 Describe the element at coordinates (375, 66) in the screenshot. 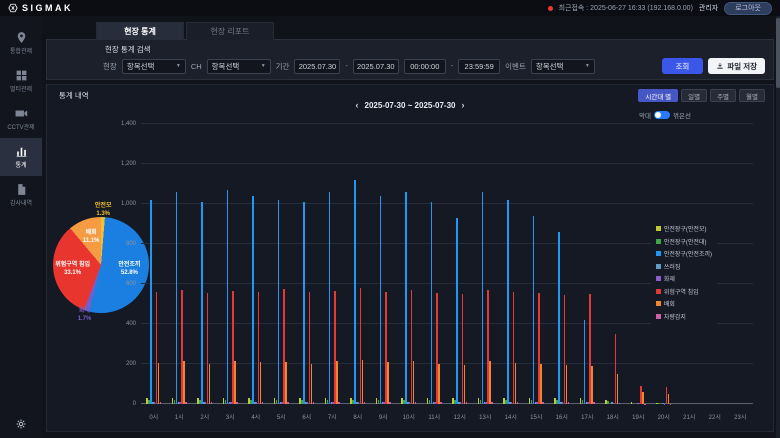

I see `date-to-input: 2025.07.30` at that location.